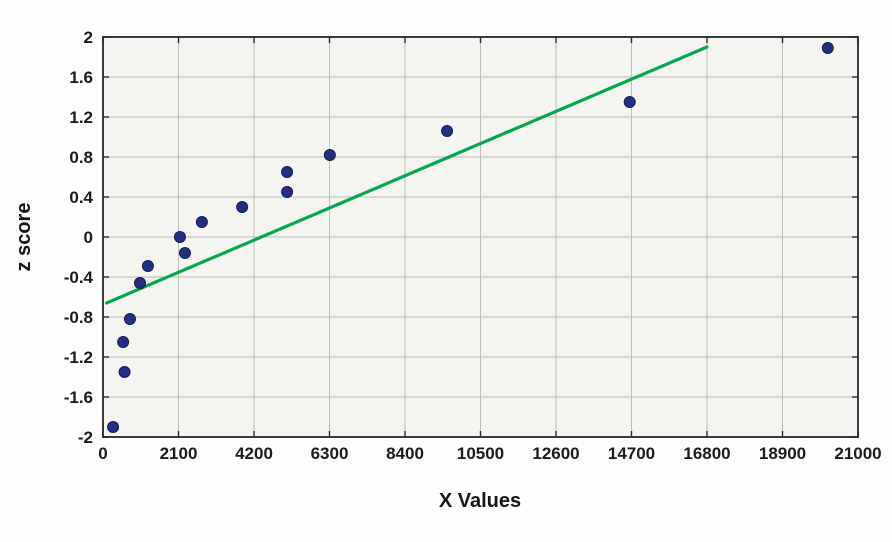 The width and height of the screenshot is (892, 542). Describe the element at coordinates (179, 453) in the screenshot. I see `svg-text: 2100` at that location.